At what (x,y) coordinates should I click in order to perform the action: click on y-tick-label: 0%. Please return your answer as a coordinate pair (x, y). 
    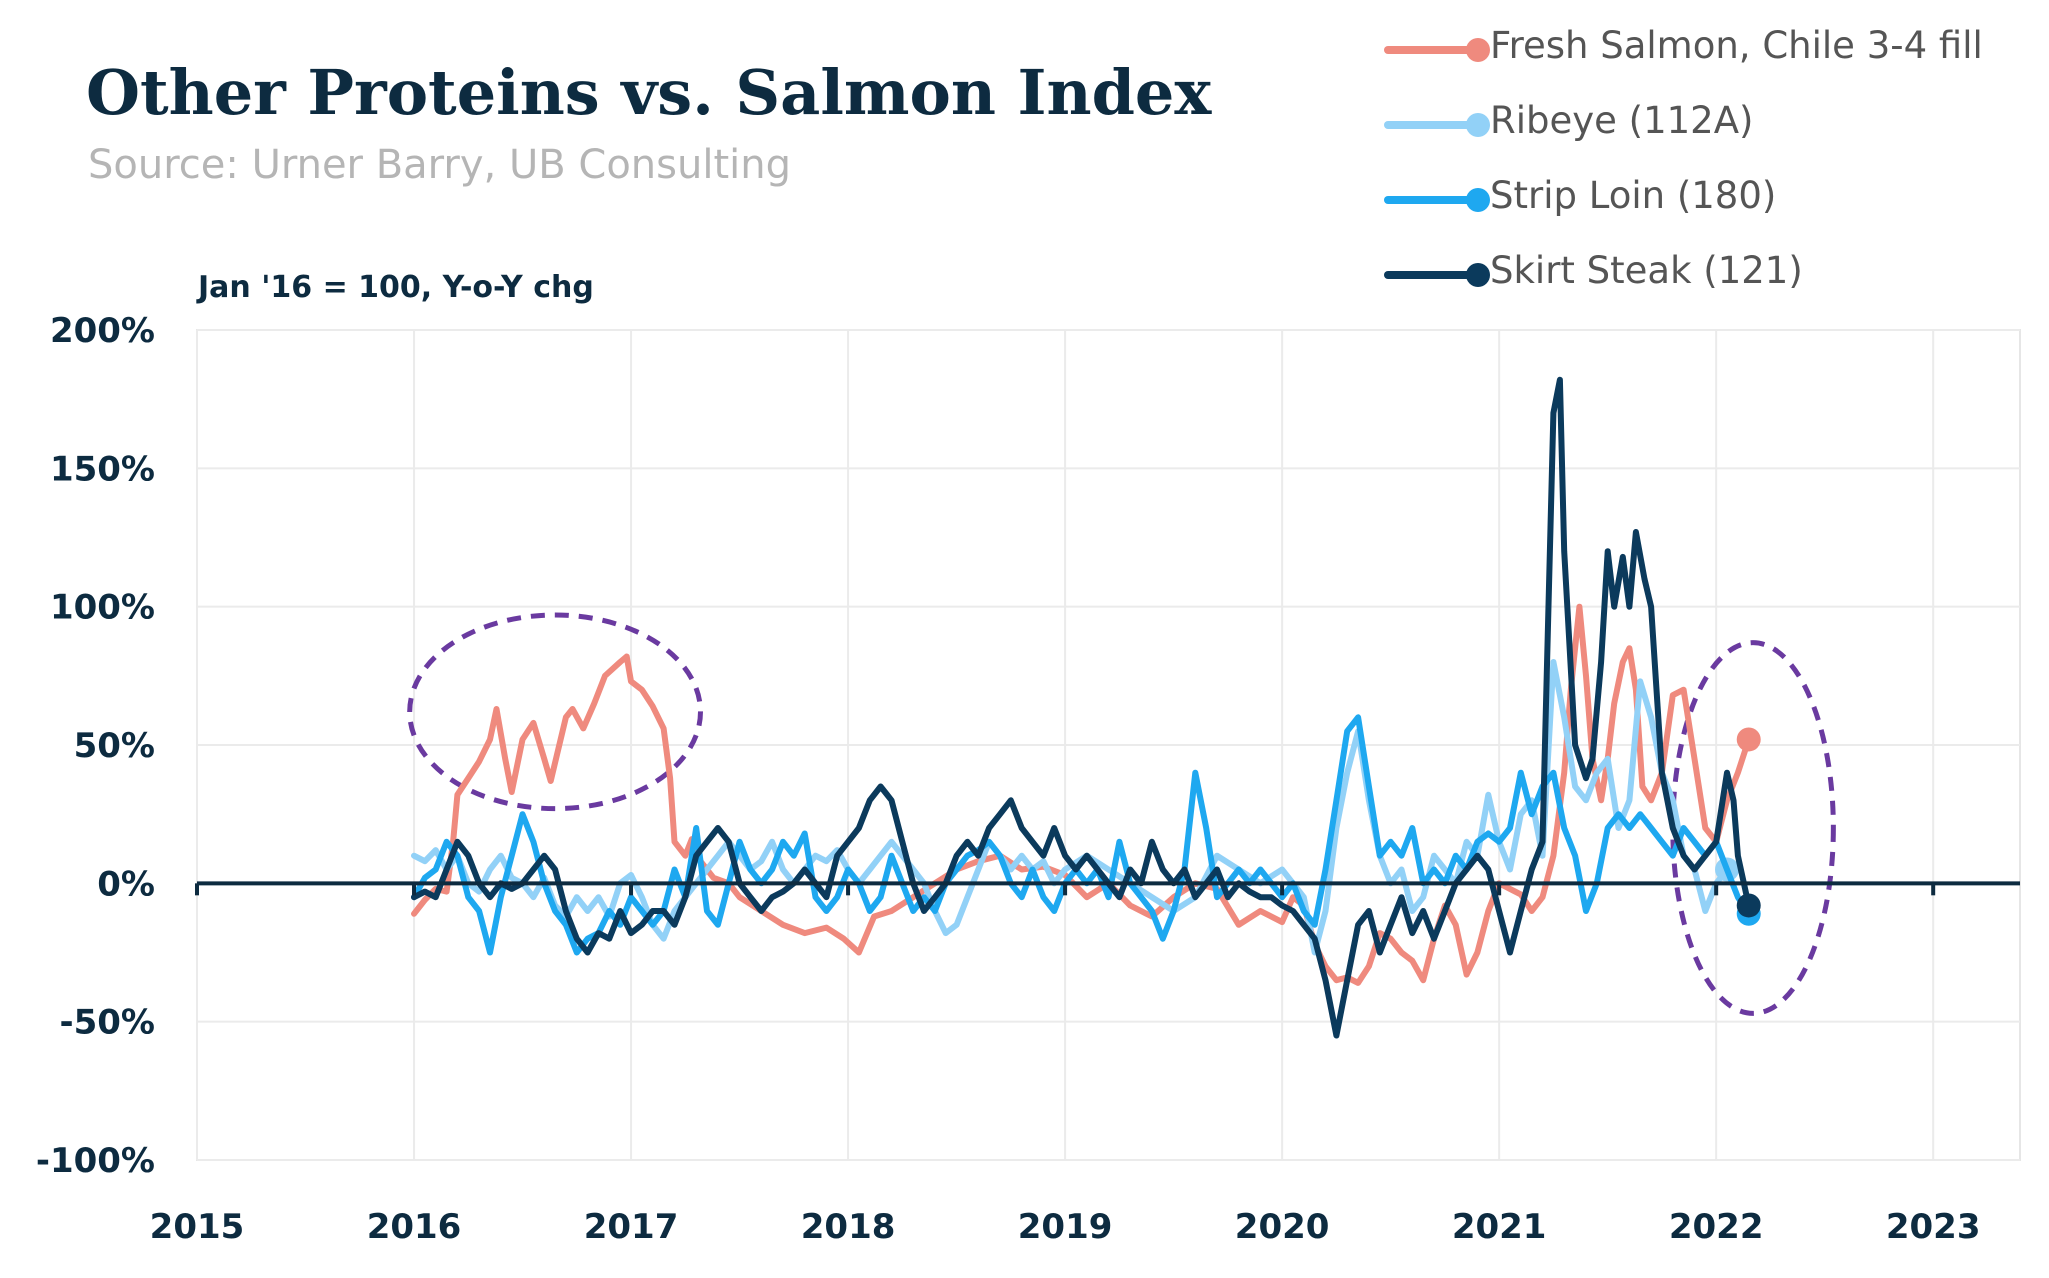
    Looking at the image, I should click on (126, 884).